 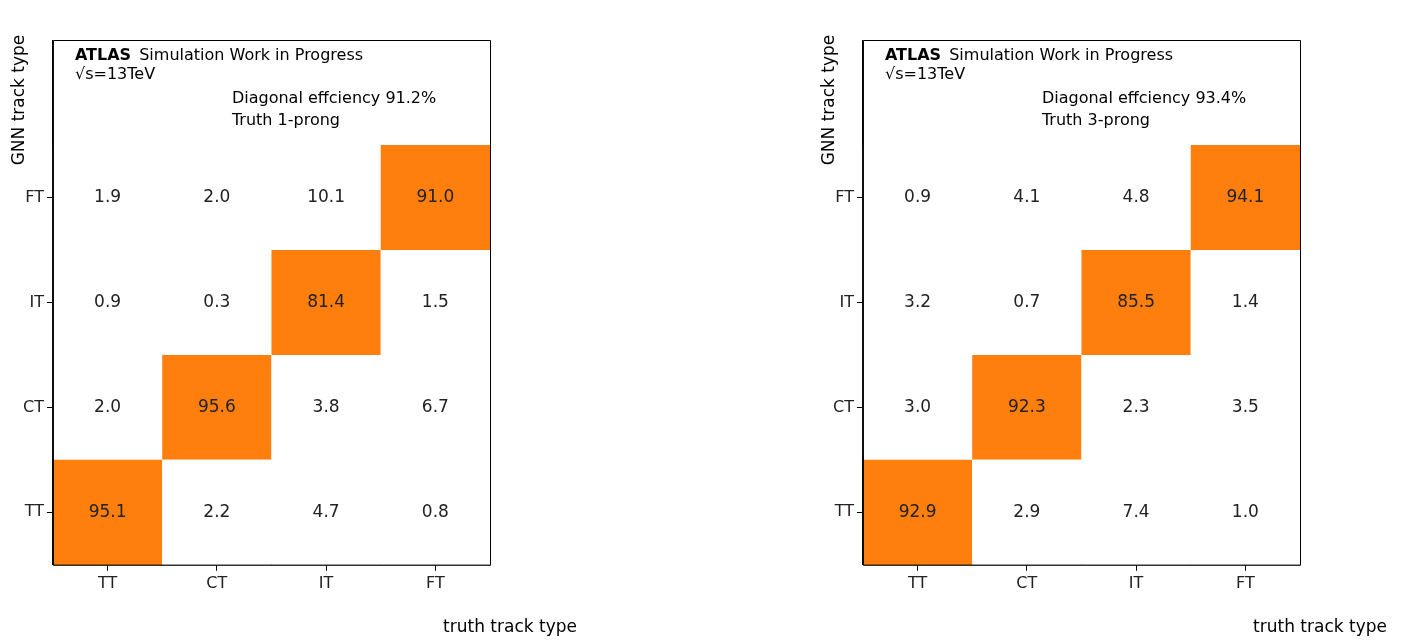 I want to click on data-label: 6.7, so click(x=435, y=405).